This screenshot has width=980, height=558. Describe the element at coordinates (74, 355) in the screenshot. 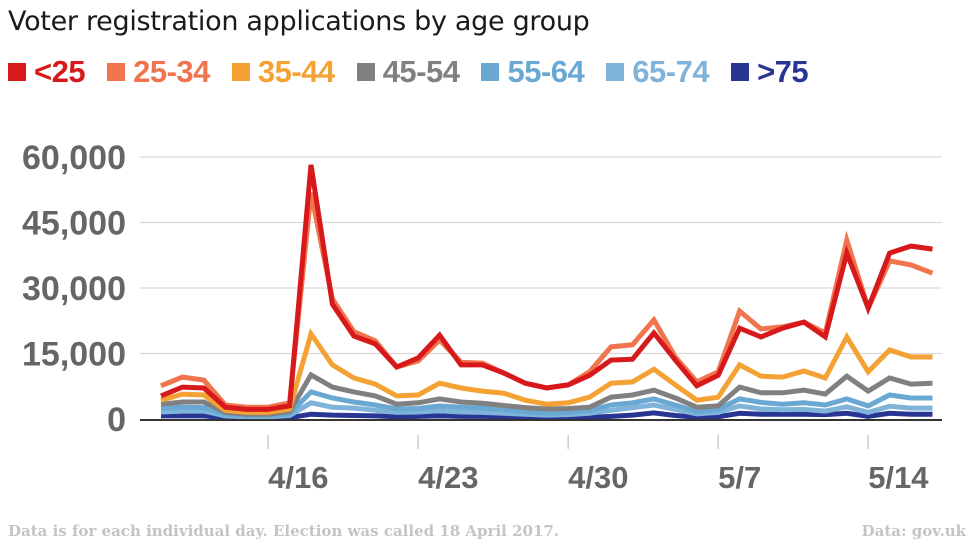

I see `y-tick-label: 15,000` at that location.